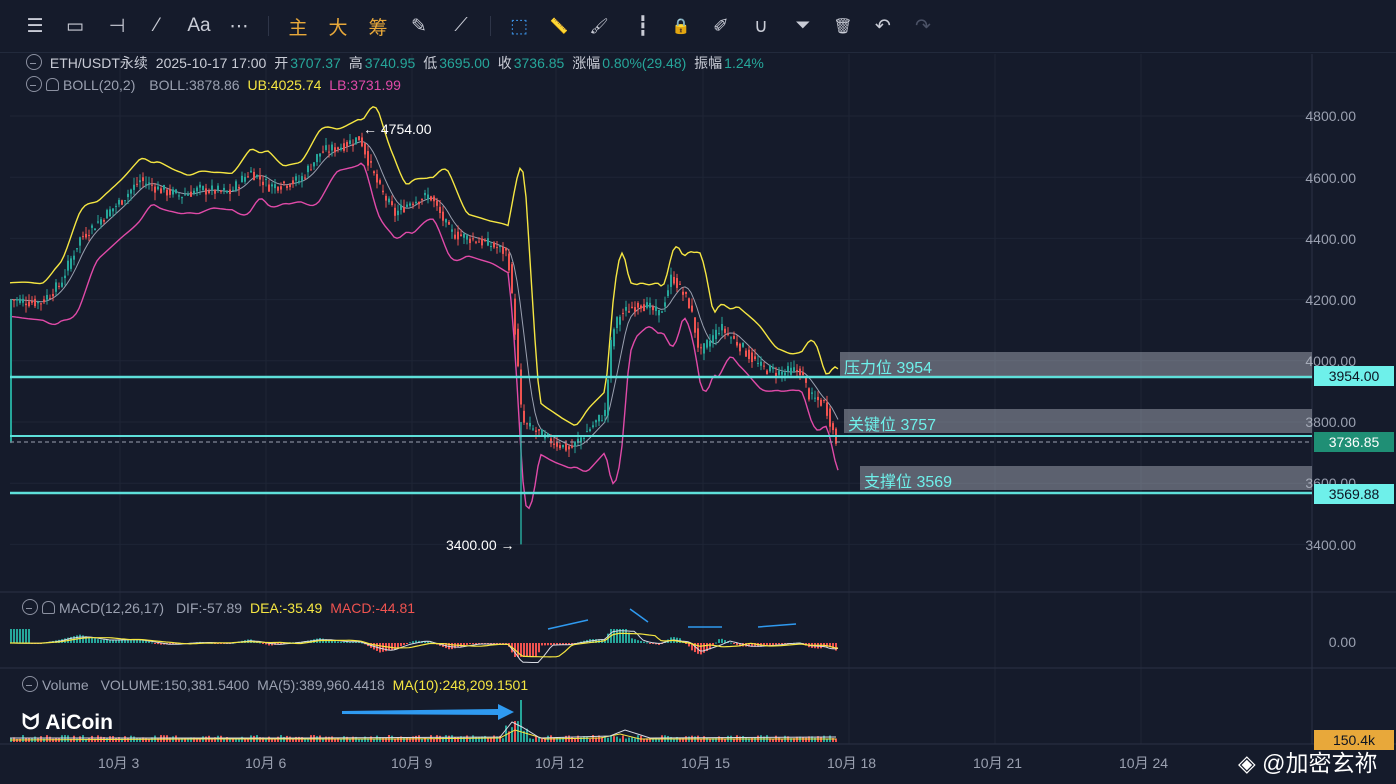  Describe the element at coordinates (157, 25) in the screenshot. I see `trend-line-tool-icon: ⁄` at that location.